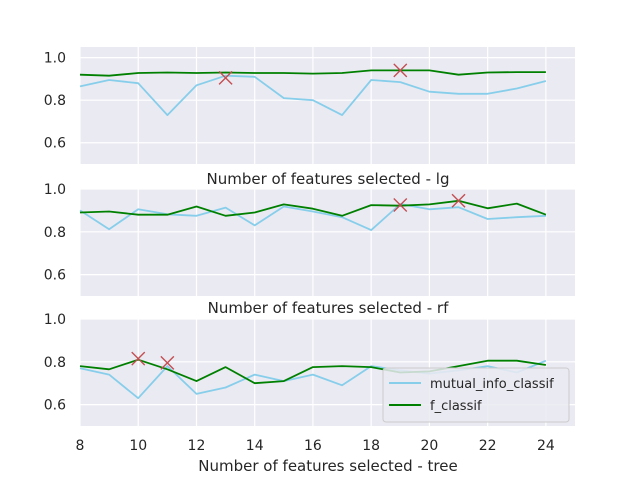 The height and width of the screenshot is (480, 640). I want to click on x-tick-label: 12, so click(197, 446).